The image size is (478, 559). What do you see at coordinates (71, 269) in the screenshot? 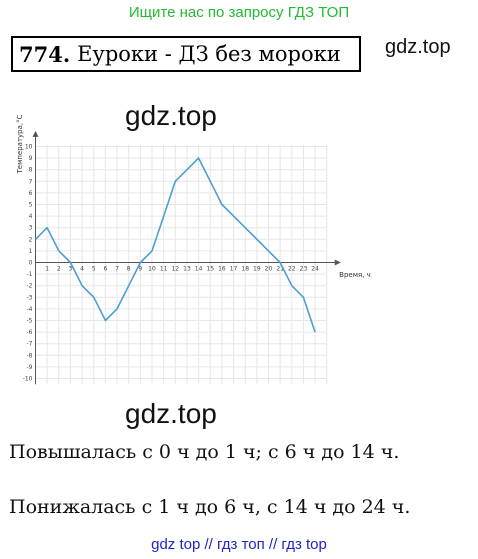
I see `x-tick-label: 3` at bounding box center [71, 269].